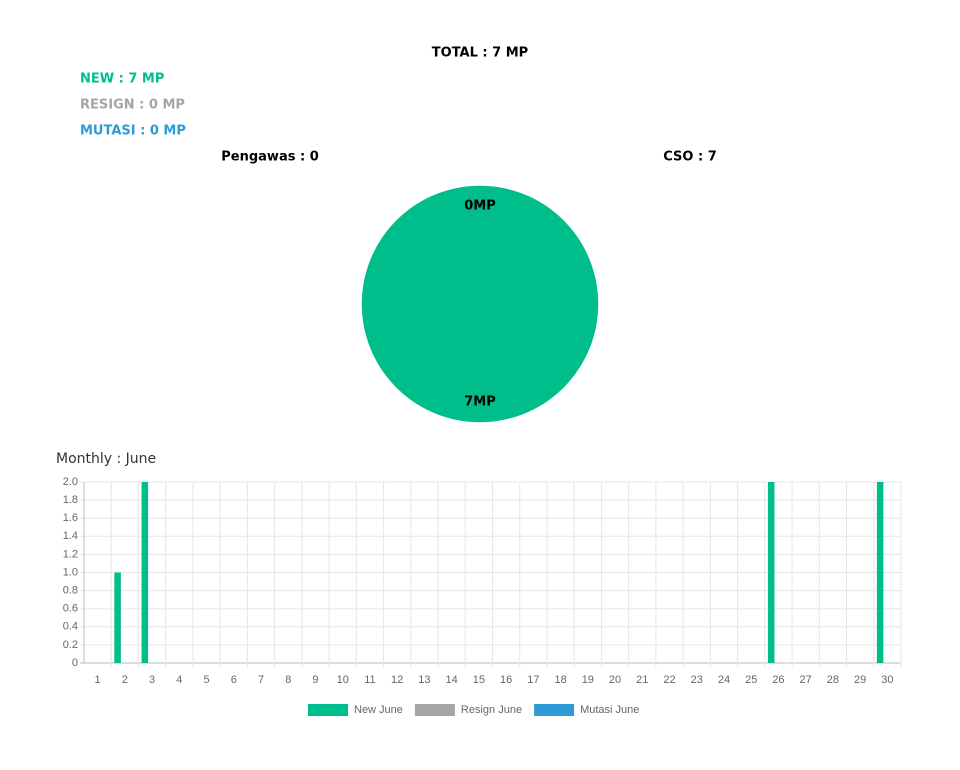  Describe the element at coordinates (778, 680) in the screenshot. I see `x-tick-label: 26` at that location.